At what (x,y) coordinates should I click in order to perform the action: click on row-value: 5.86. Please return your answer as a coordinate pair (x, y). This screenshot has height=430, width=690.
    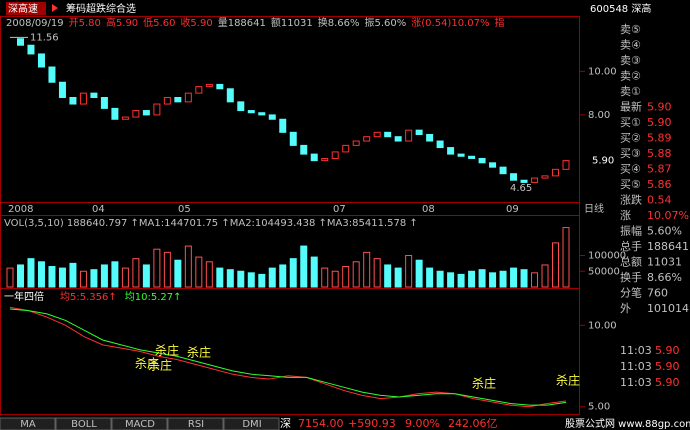
    Looking at the image, I should click on (659, 184).